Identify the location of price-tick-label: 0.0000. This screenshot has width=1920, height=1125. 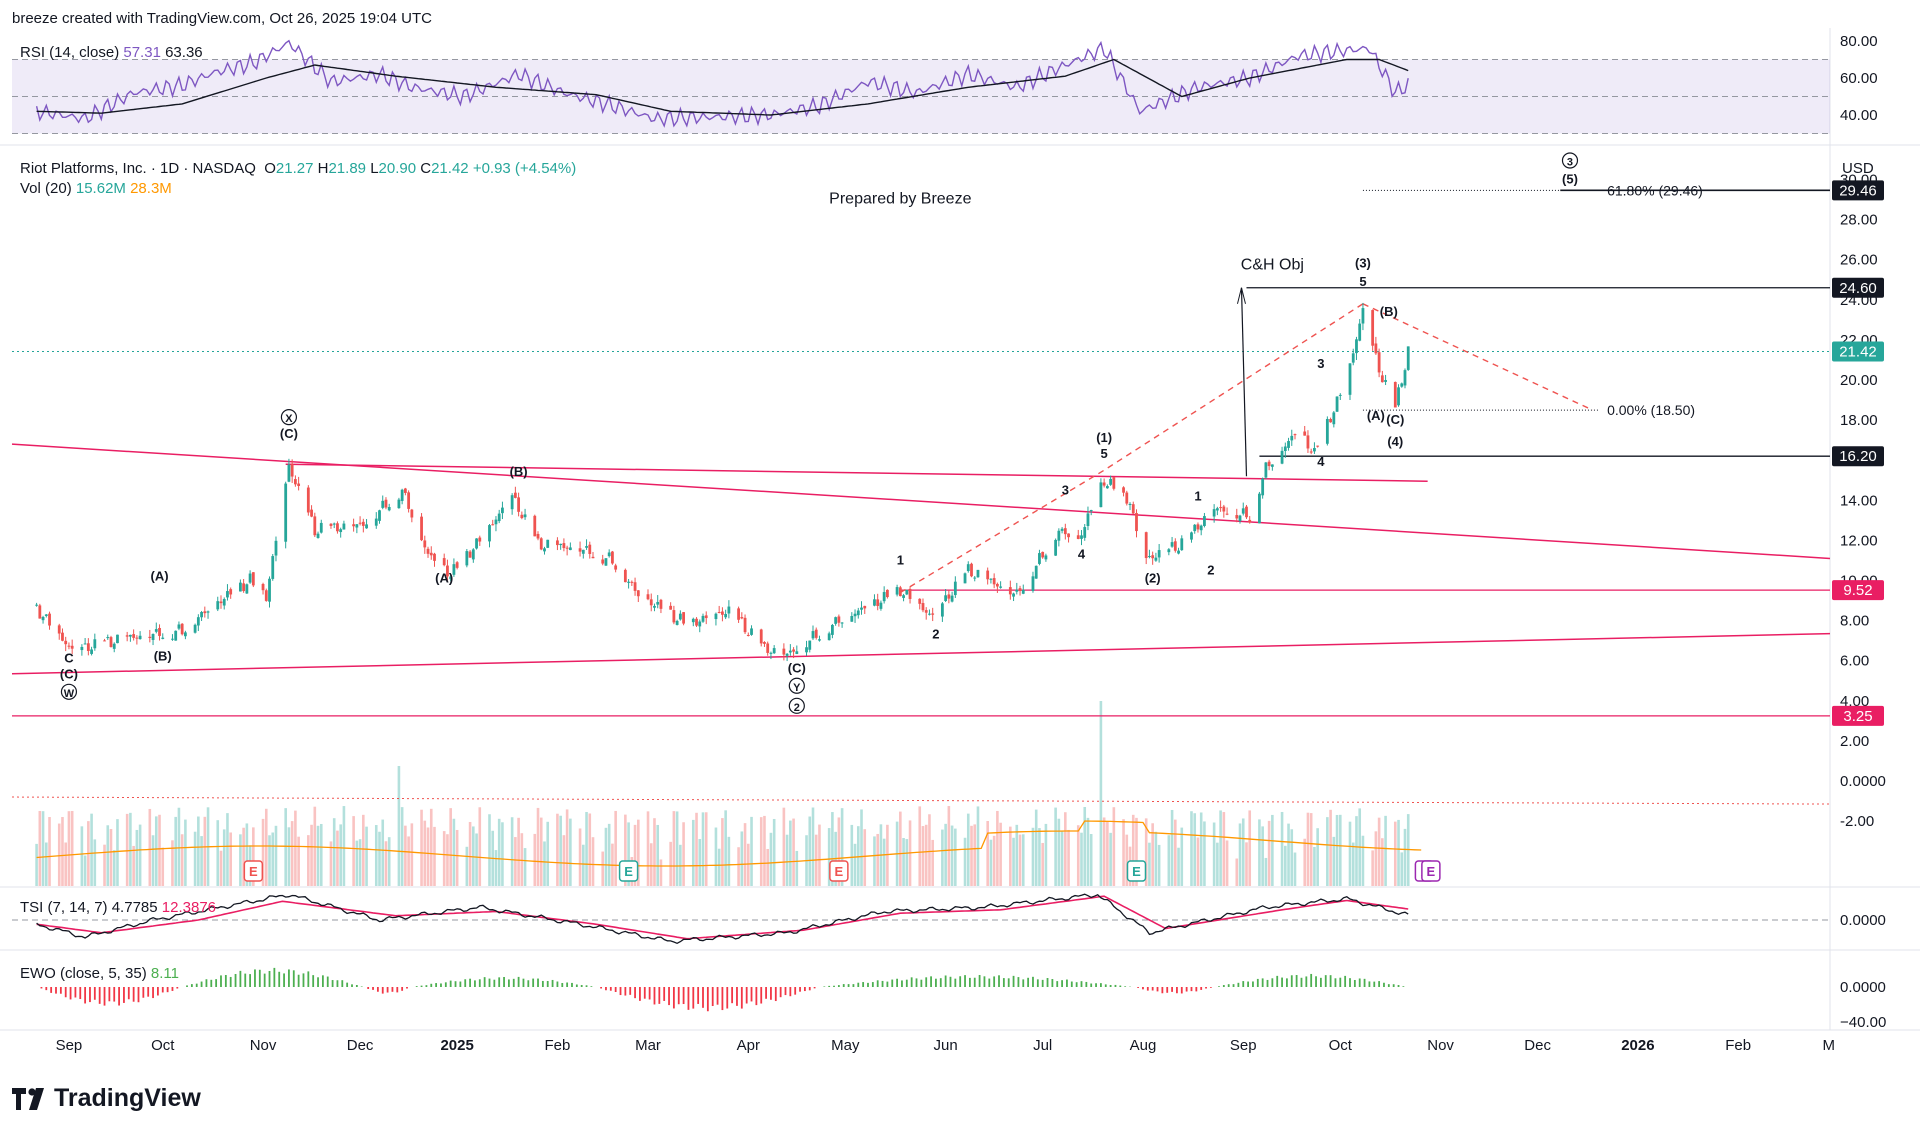
(1863, 781).